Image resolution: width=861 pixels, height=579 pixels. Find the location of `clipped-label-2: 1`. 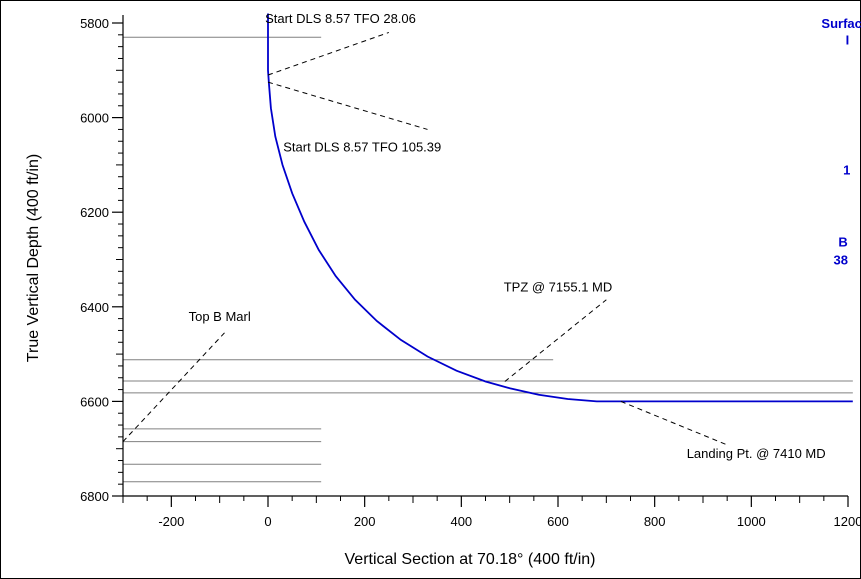

clipped-label-2: 1 is located at coordinates (846, 170).